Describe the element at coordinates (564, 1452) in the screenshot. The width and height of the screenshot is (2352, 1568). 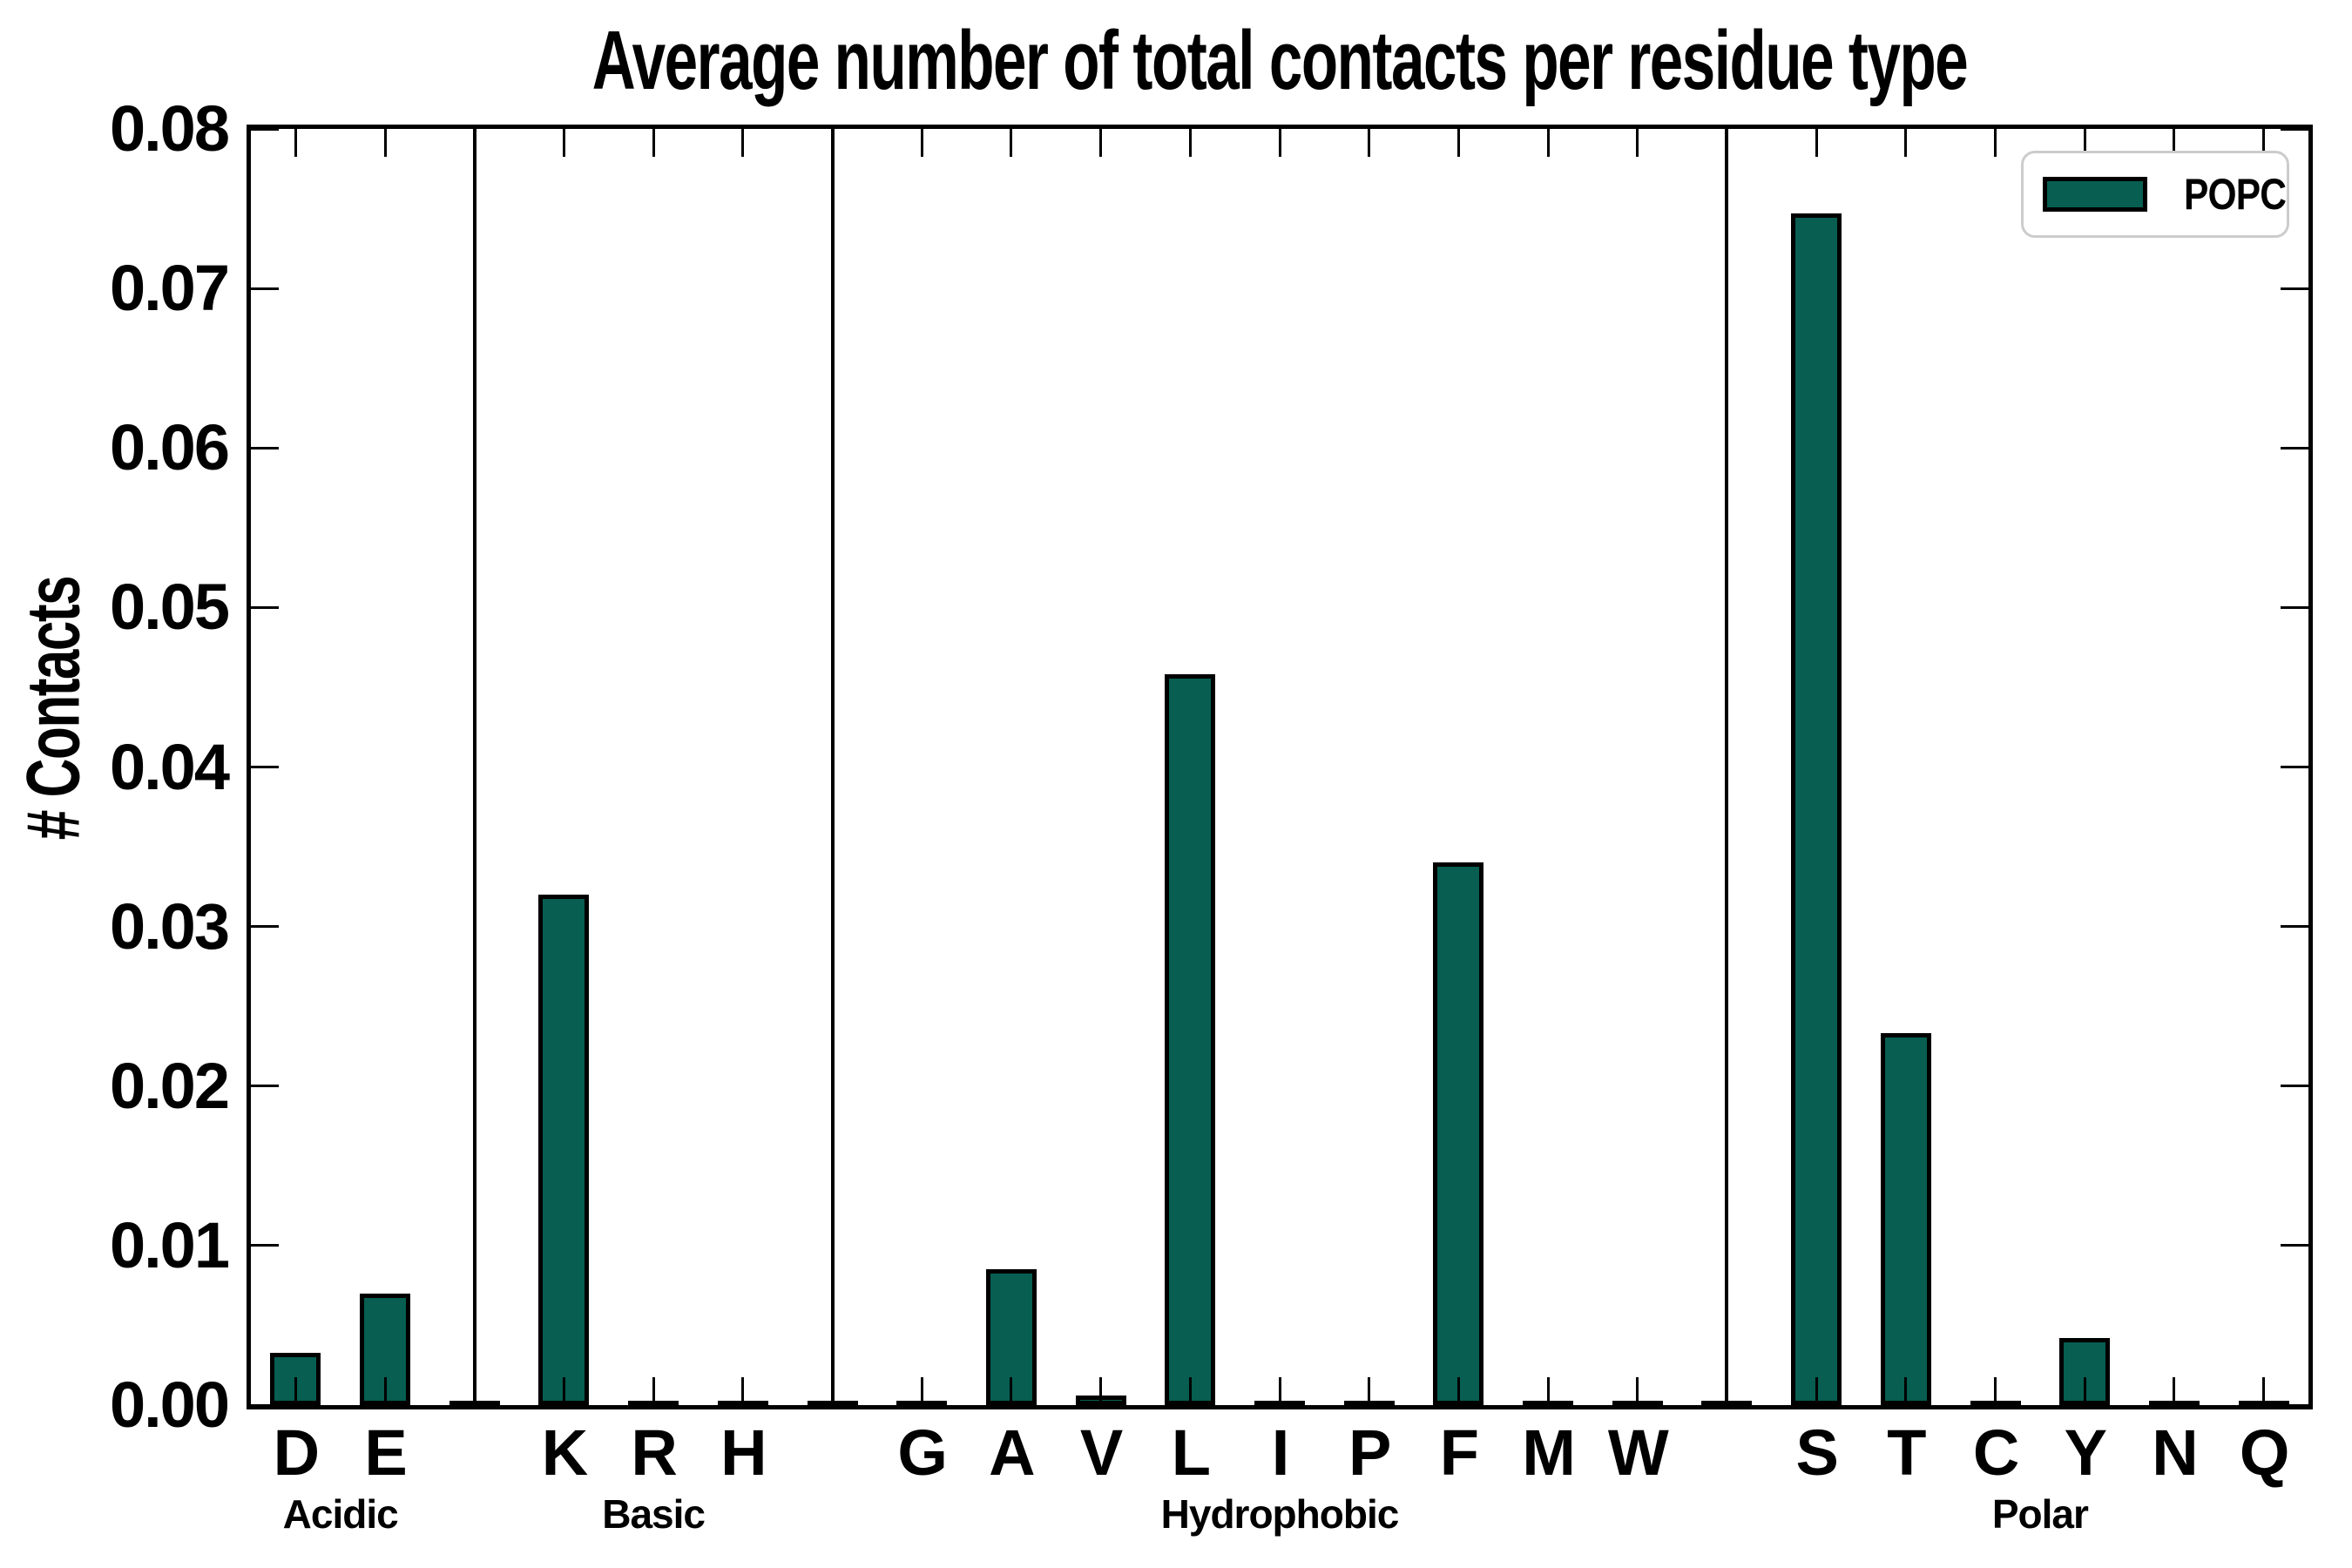
I see `x-tick-label-K: K` at that location.